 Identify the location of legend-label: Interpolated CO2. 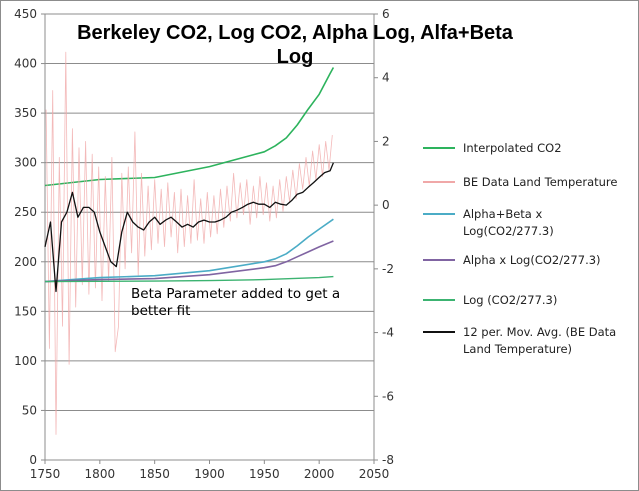
(512, 148).